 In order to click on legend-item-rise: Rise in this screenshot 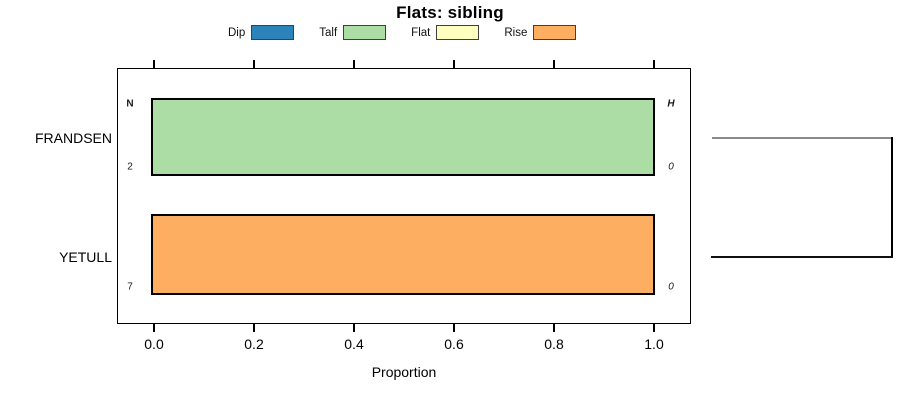, I will do `click(540, 32)`.